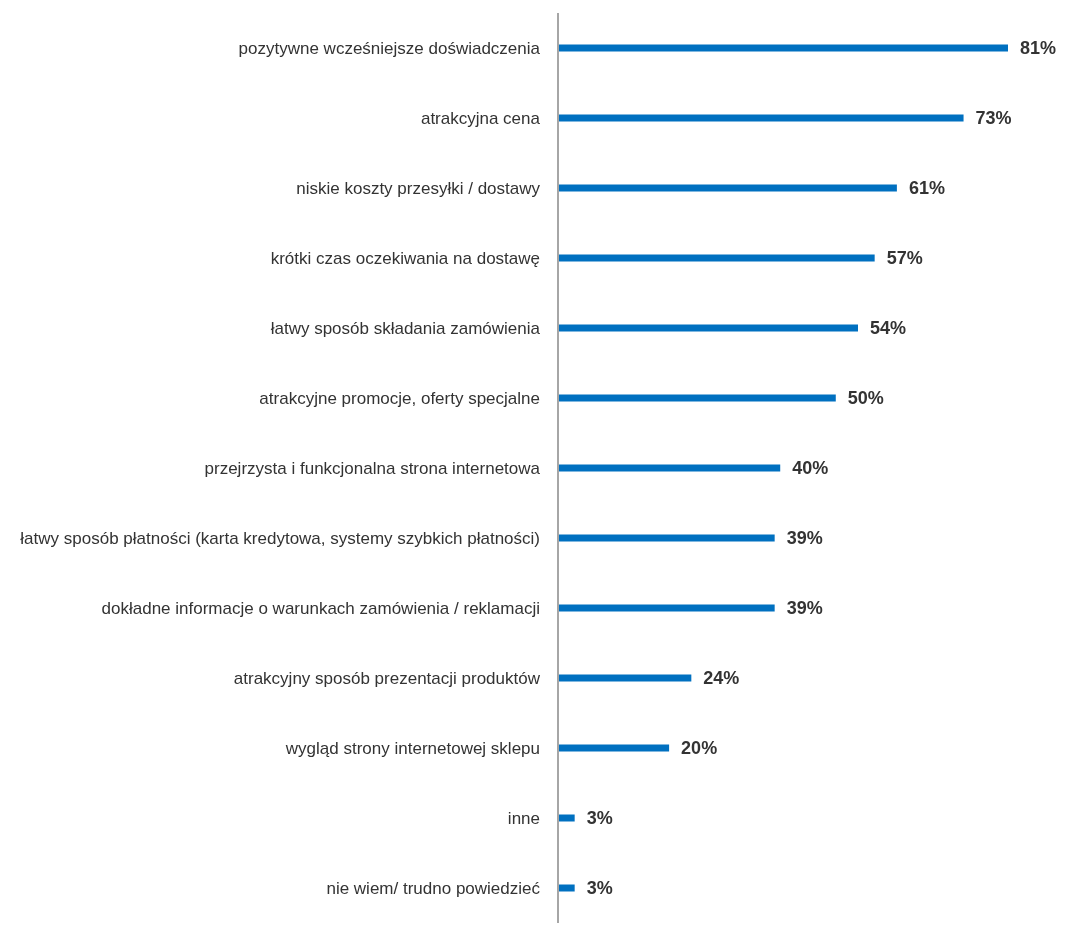  Describe the element at coordinates (405, 258) in the screenshot. I see `y-tick-label: krótki czas oczekiwania na dostawę` at that location.